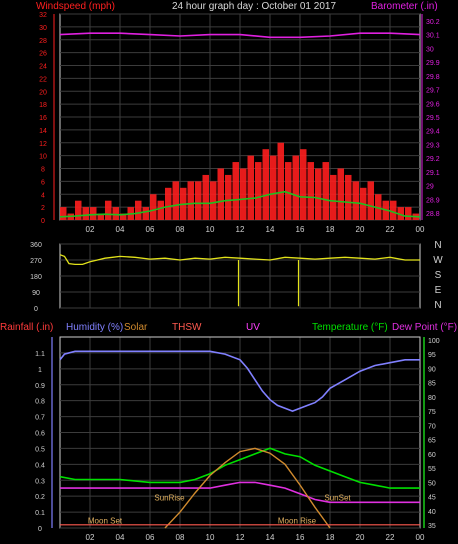  I want to click on wind-tick-label: 12, so click(43, 144).